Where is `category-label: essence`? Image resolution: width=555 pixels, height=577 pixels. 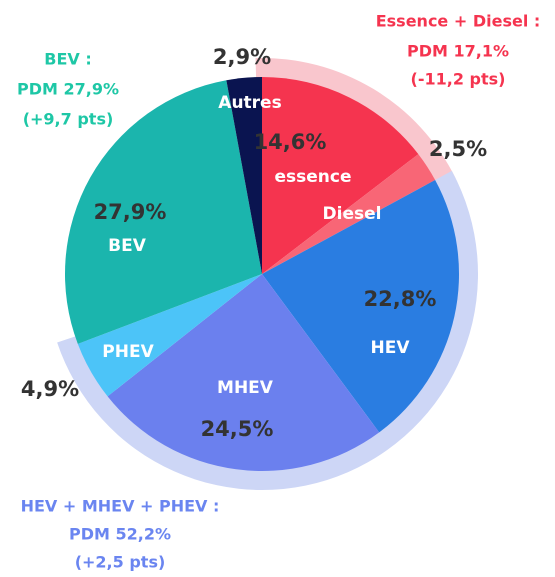 category-label: essence is located at coordinates (312, 177).